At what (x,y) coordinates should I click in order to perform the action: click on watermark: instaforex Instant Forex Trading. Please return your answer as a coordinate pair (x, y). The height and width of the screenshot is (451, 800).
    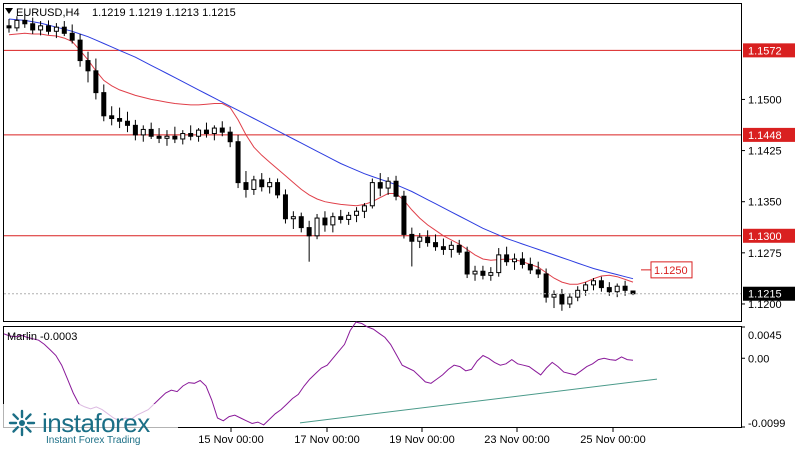
    Looking at the image, I should click on (90, 426).